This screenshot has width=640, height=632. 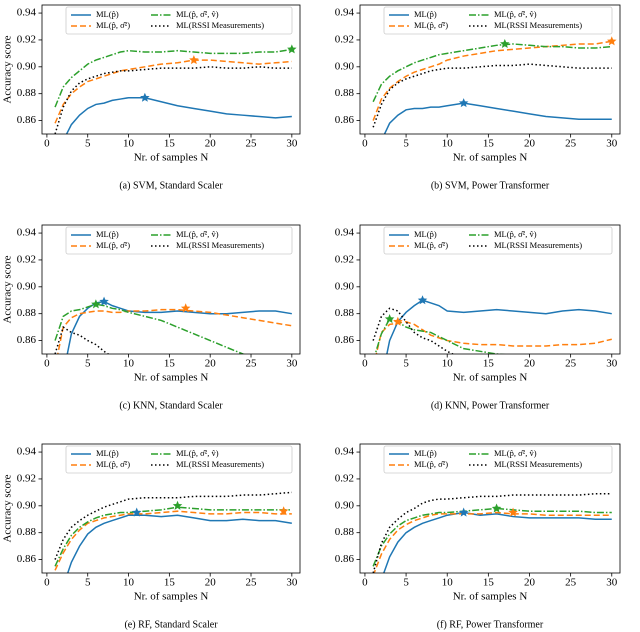 I want to click on y-axis-label: Accuracy score, so click(x=8, y=289).